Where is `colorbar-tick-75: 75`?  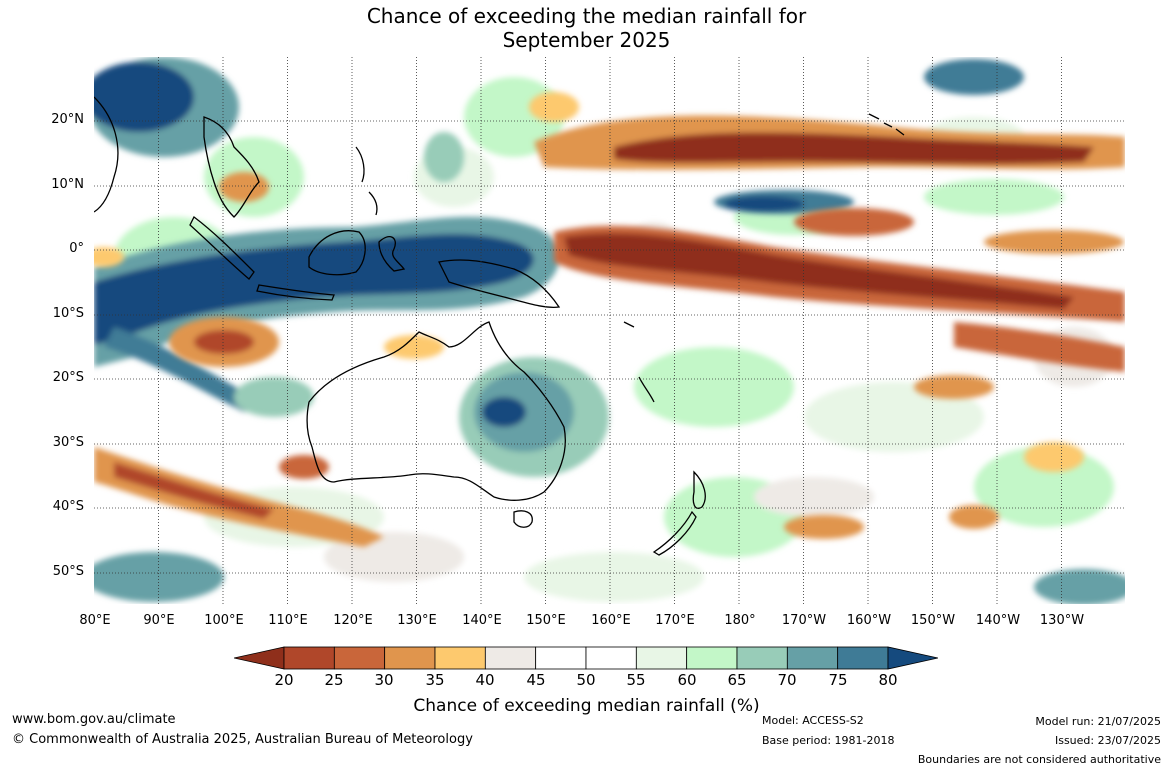 colorbar-tick-75: 75 is located at coordinates (838, 680).